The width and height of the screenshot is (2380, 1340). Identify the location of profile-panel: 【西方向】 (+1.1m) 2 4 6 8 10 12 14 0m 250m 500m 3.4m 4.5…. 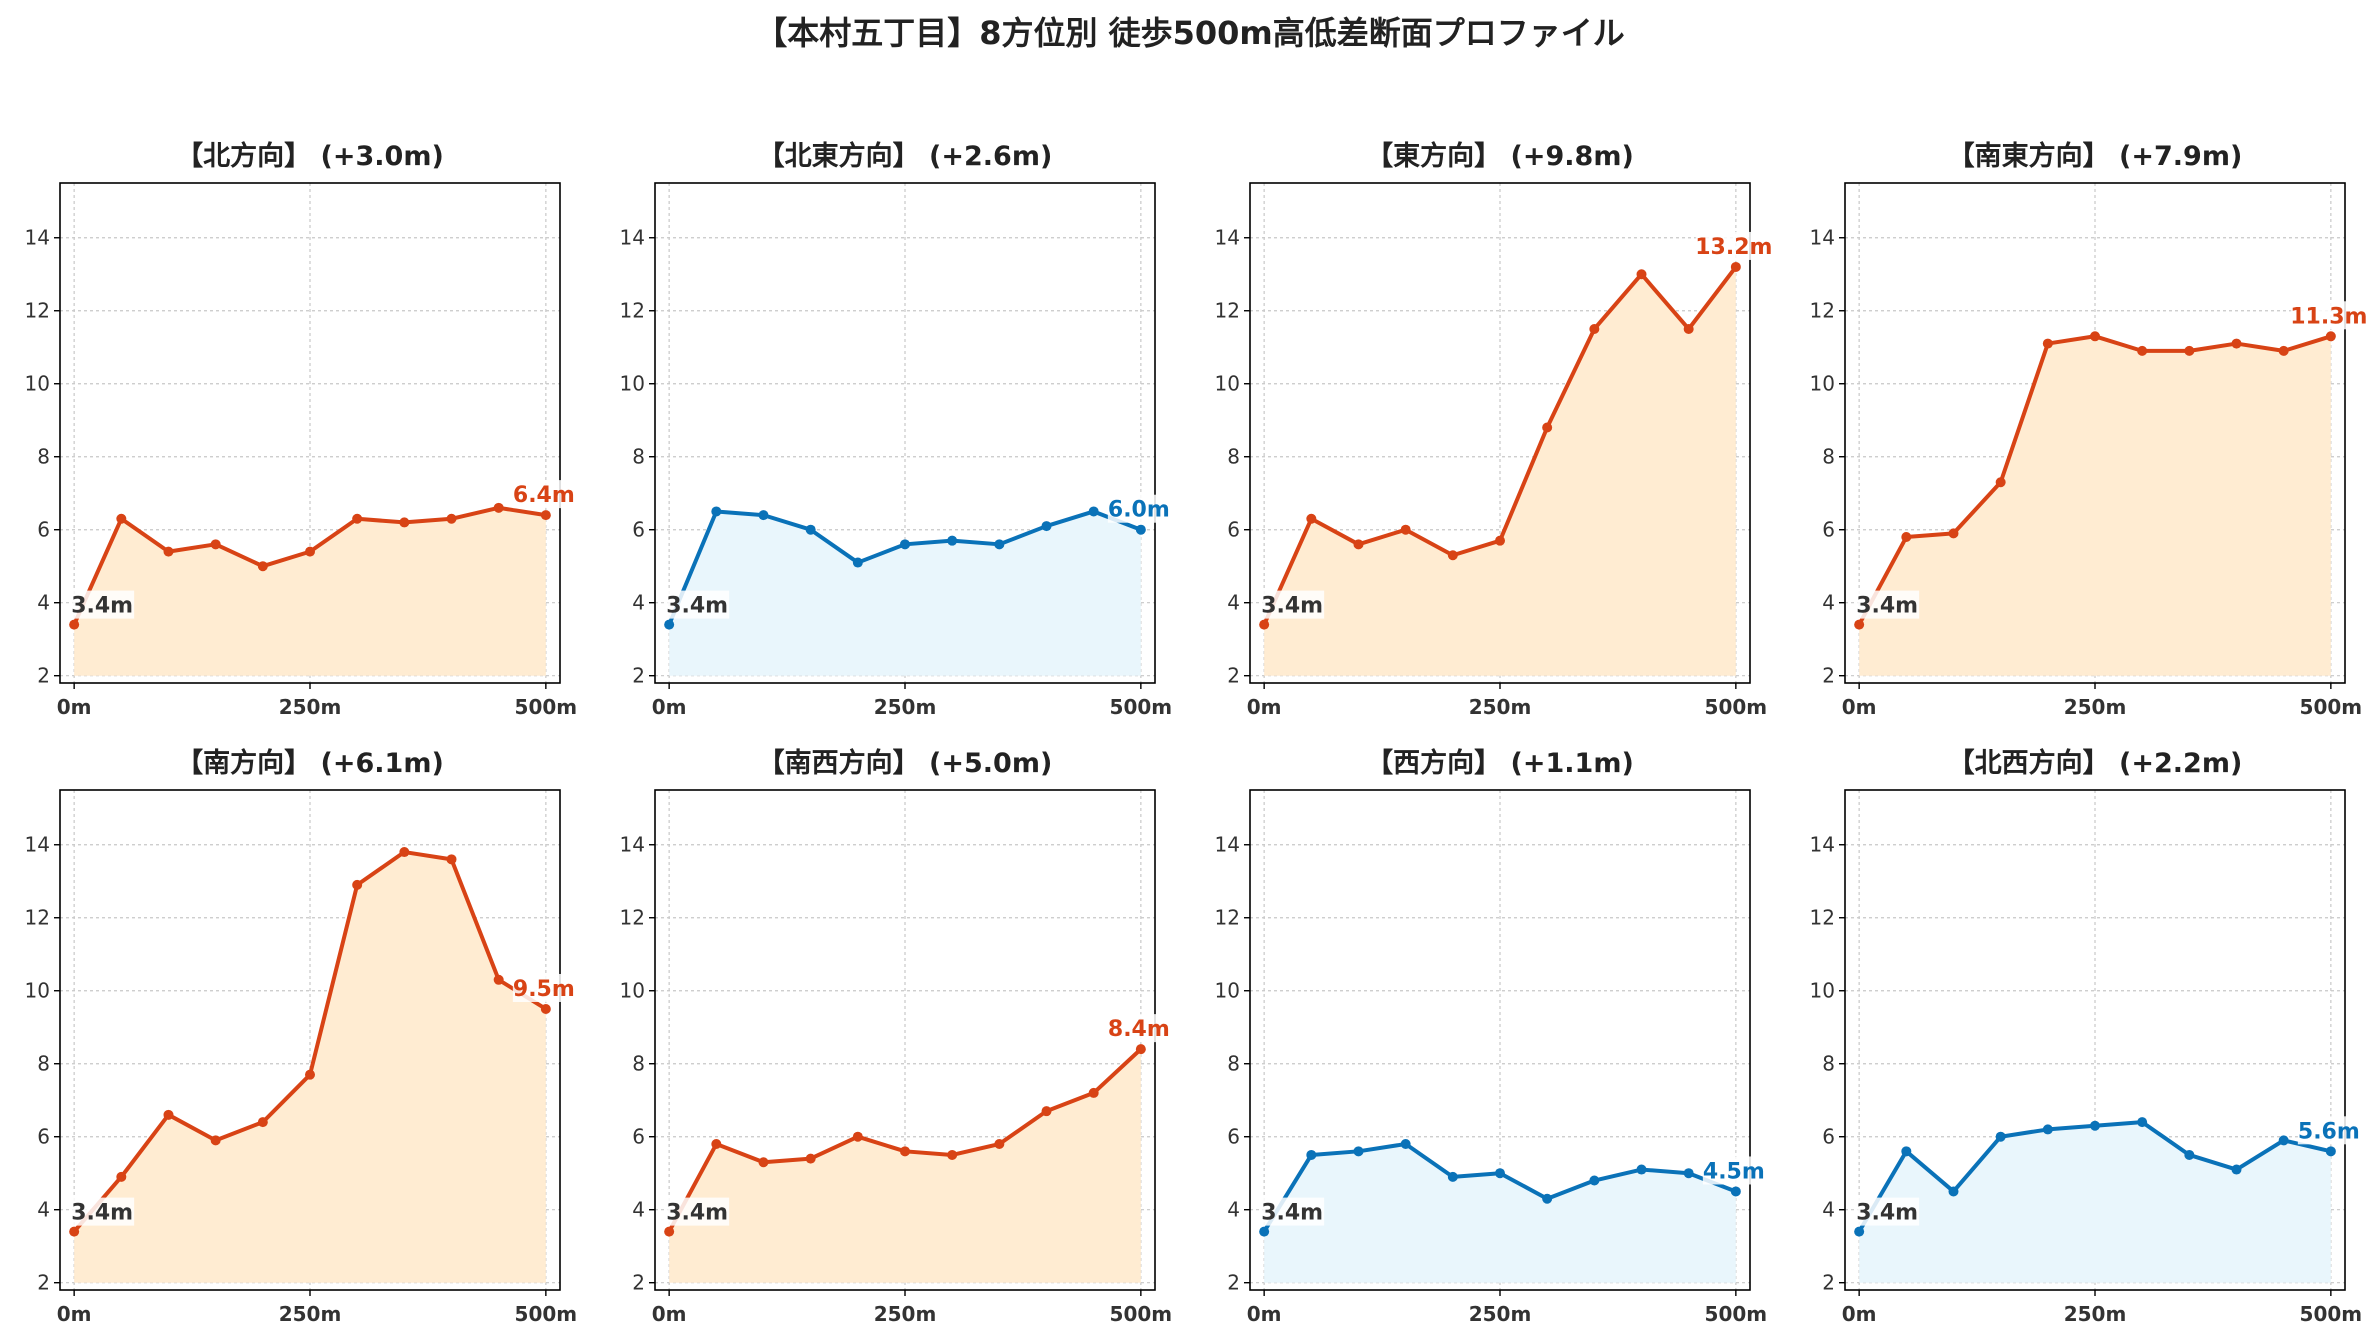
(1491, 1036).